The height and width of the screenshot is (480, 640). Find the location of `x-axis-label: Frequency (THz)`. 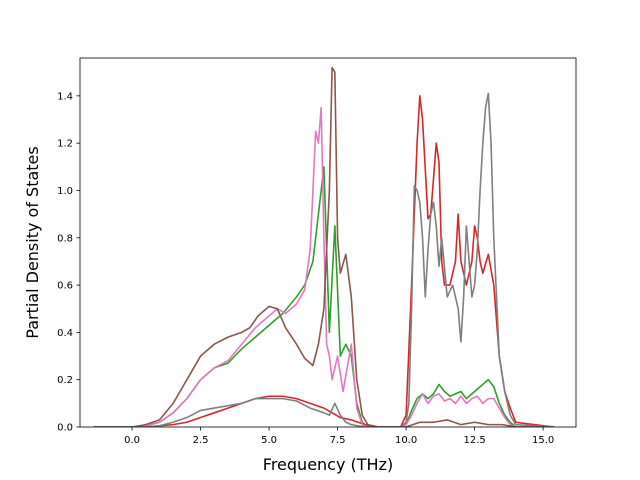

x-axis-label: Frequency (THz) is located at coordinates (328, 464).